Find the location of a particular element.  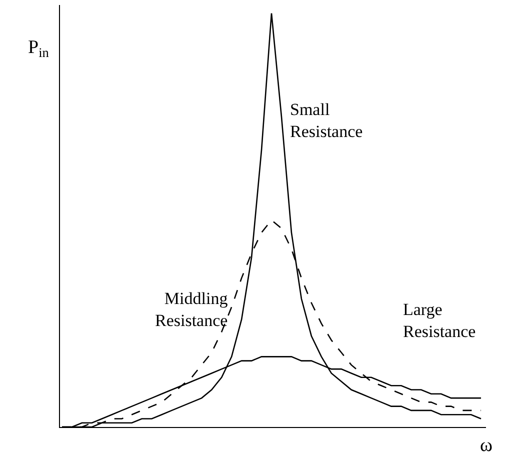

y-axis-title: P$_{in}$ is located at coordinates (39, 48).